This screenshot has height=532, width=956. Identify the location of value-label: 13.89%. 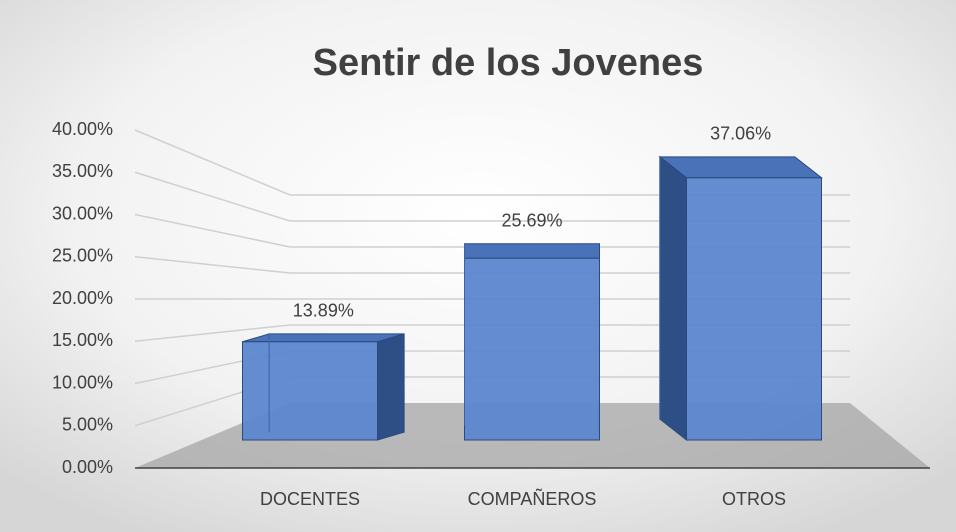
(323, 311).